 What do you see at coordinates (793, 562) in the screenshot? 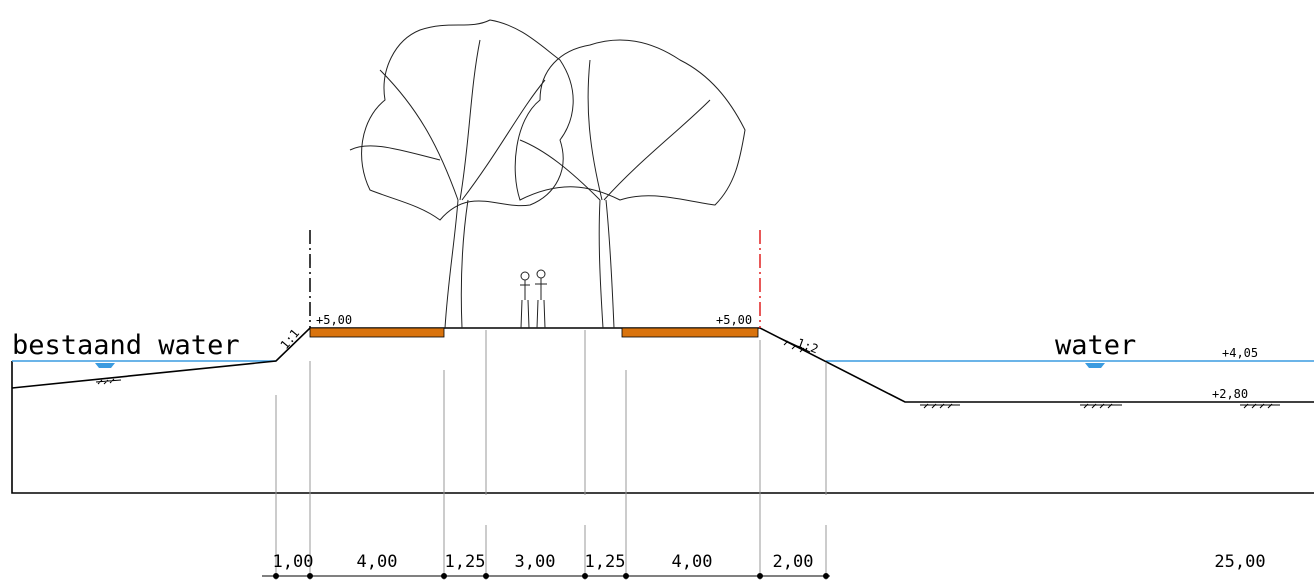
I see `dimension-label: 2,00` at bounding box center [793, 562].